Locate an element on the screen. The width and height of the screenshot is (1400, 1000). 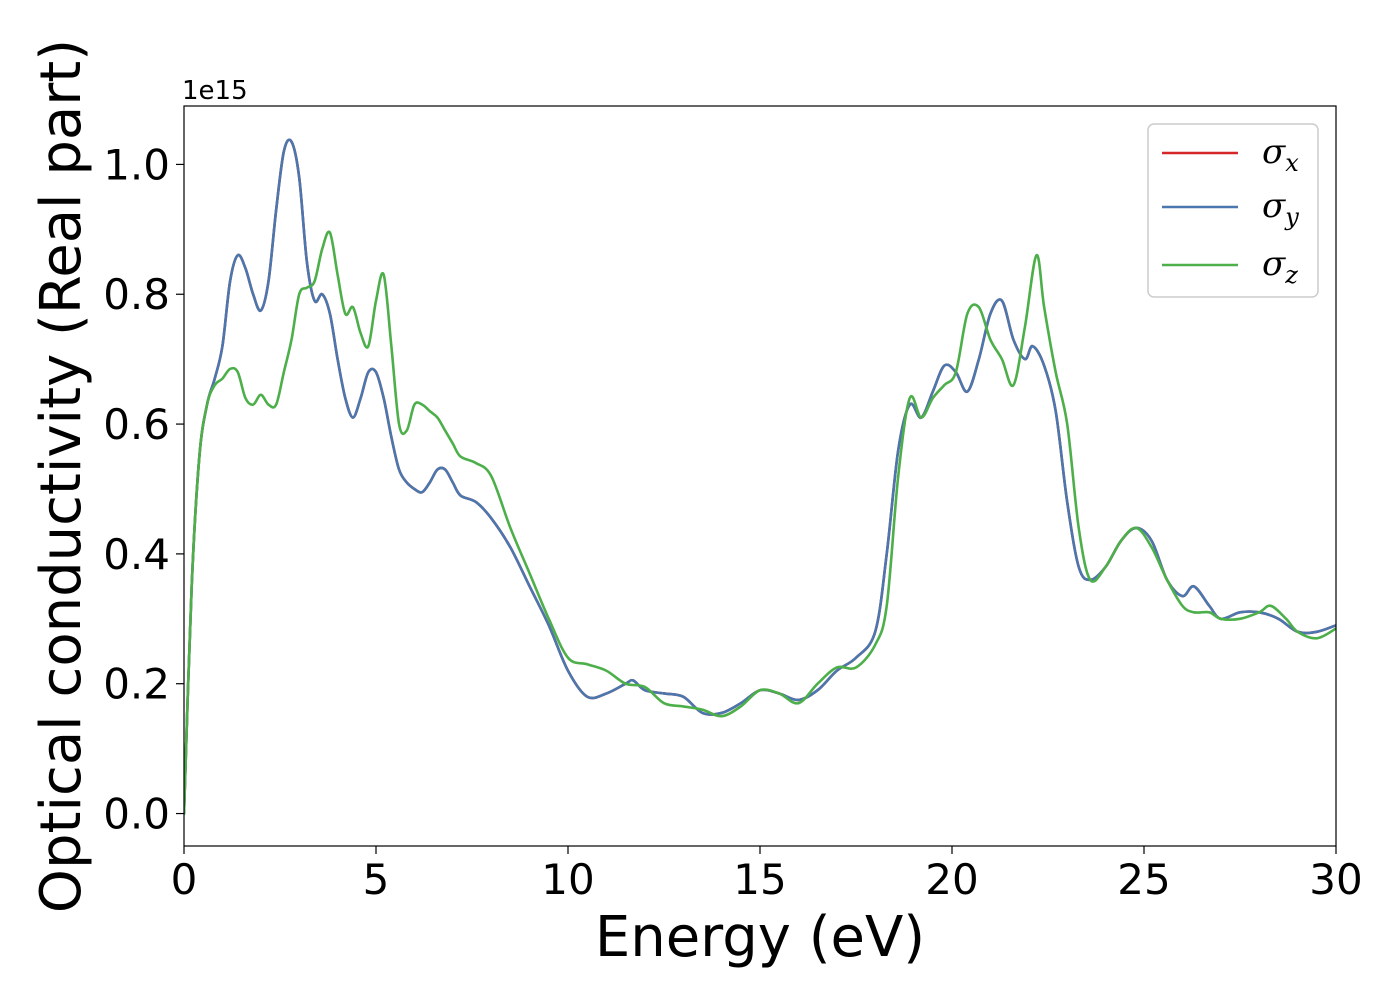
y-tick-label: 0.6 is located at coordinates (136, 424).